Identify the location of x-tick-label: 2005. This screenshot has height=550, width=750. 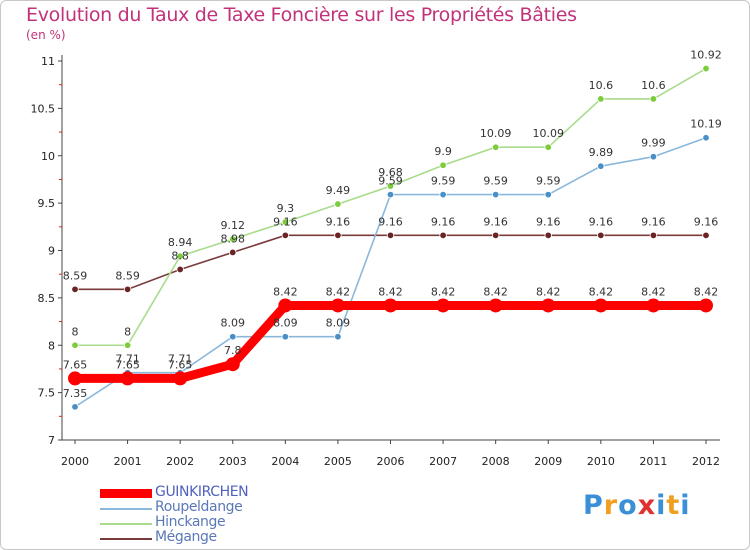
(338, 461).